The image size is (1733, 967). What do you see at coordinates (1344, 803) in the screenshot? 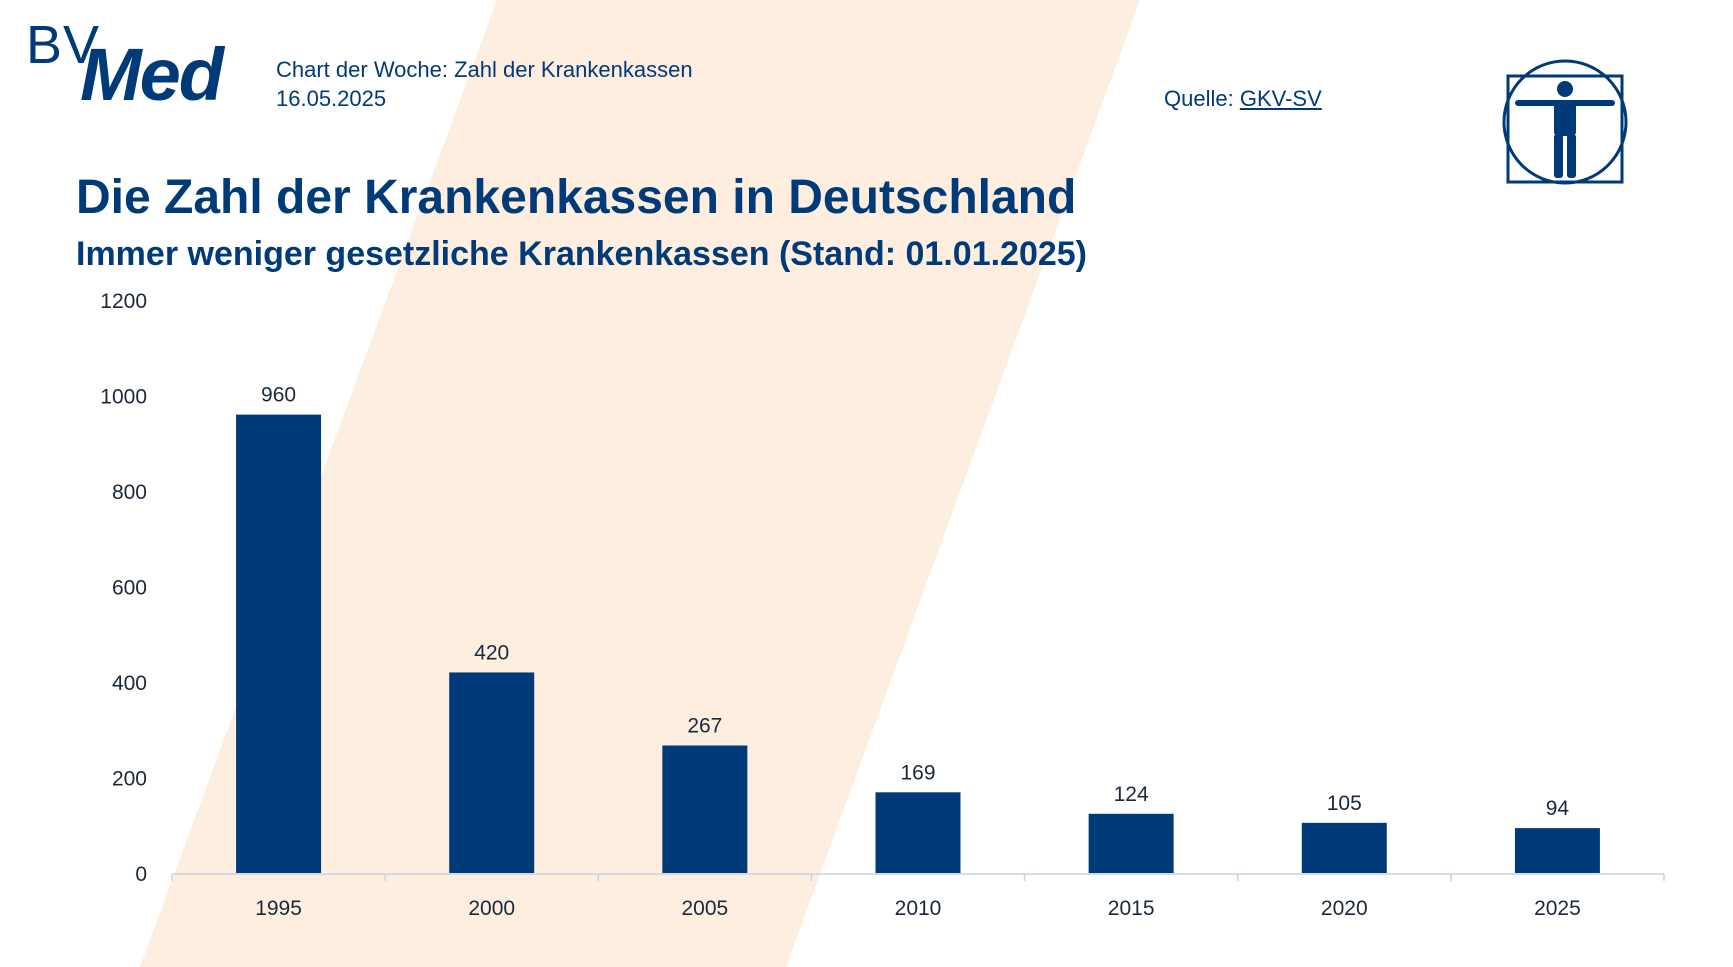
I see `data-label: 105` at bounding box center [1344, 803].